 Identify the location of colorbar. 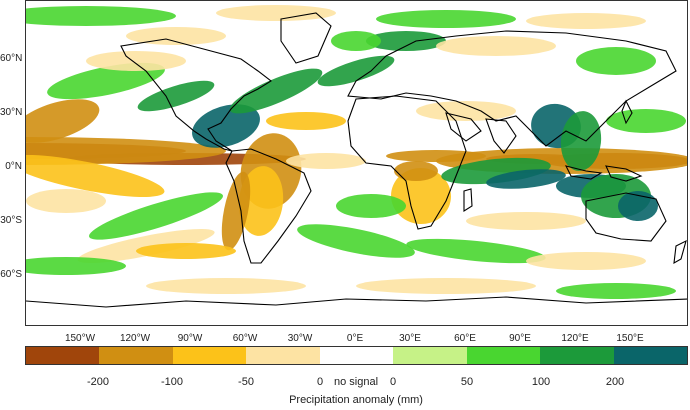
(356, 355).